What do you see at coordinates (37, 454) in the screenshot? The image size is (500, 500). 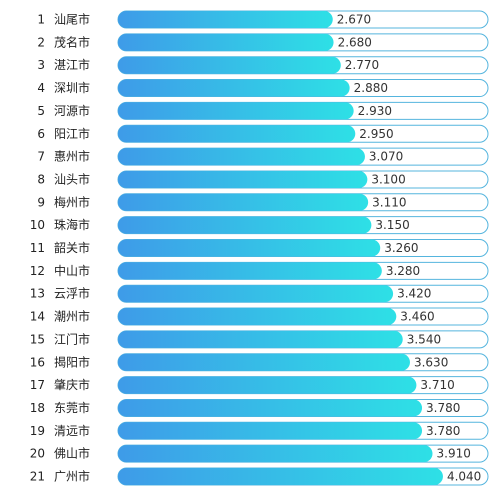 I see `rank-label: 20` at bounding box center [37, 454].